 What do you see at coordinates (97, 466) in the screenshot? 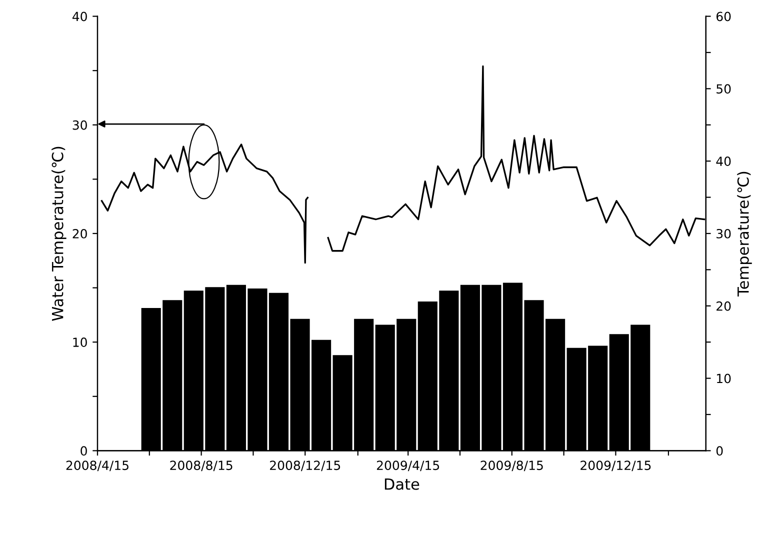
I see `x-tick-label: 2008/4/15` at bounding box center [97, 466].